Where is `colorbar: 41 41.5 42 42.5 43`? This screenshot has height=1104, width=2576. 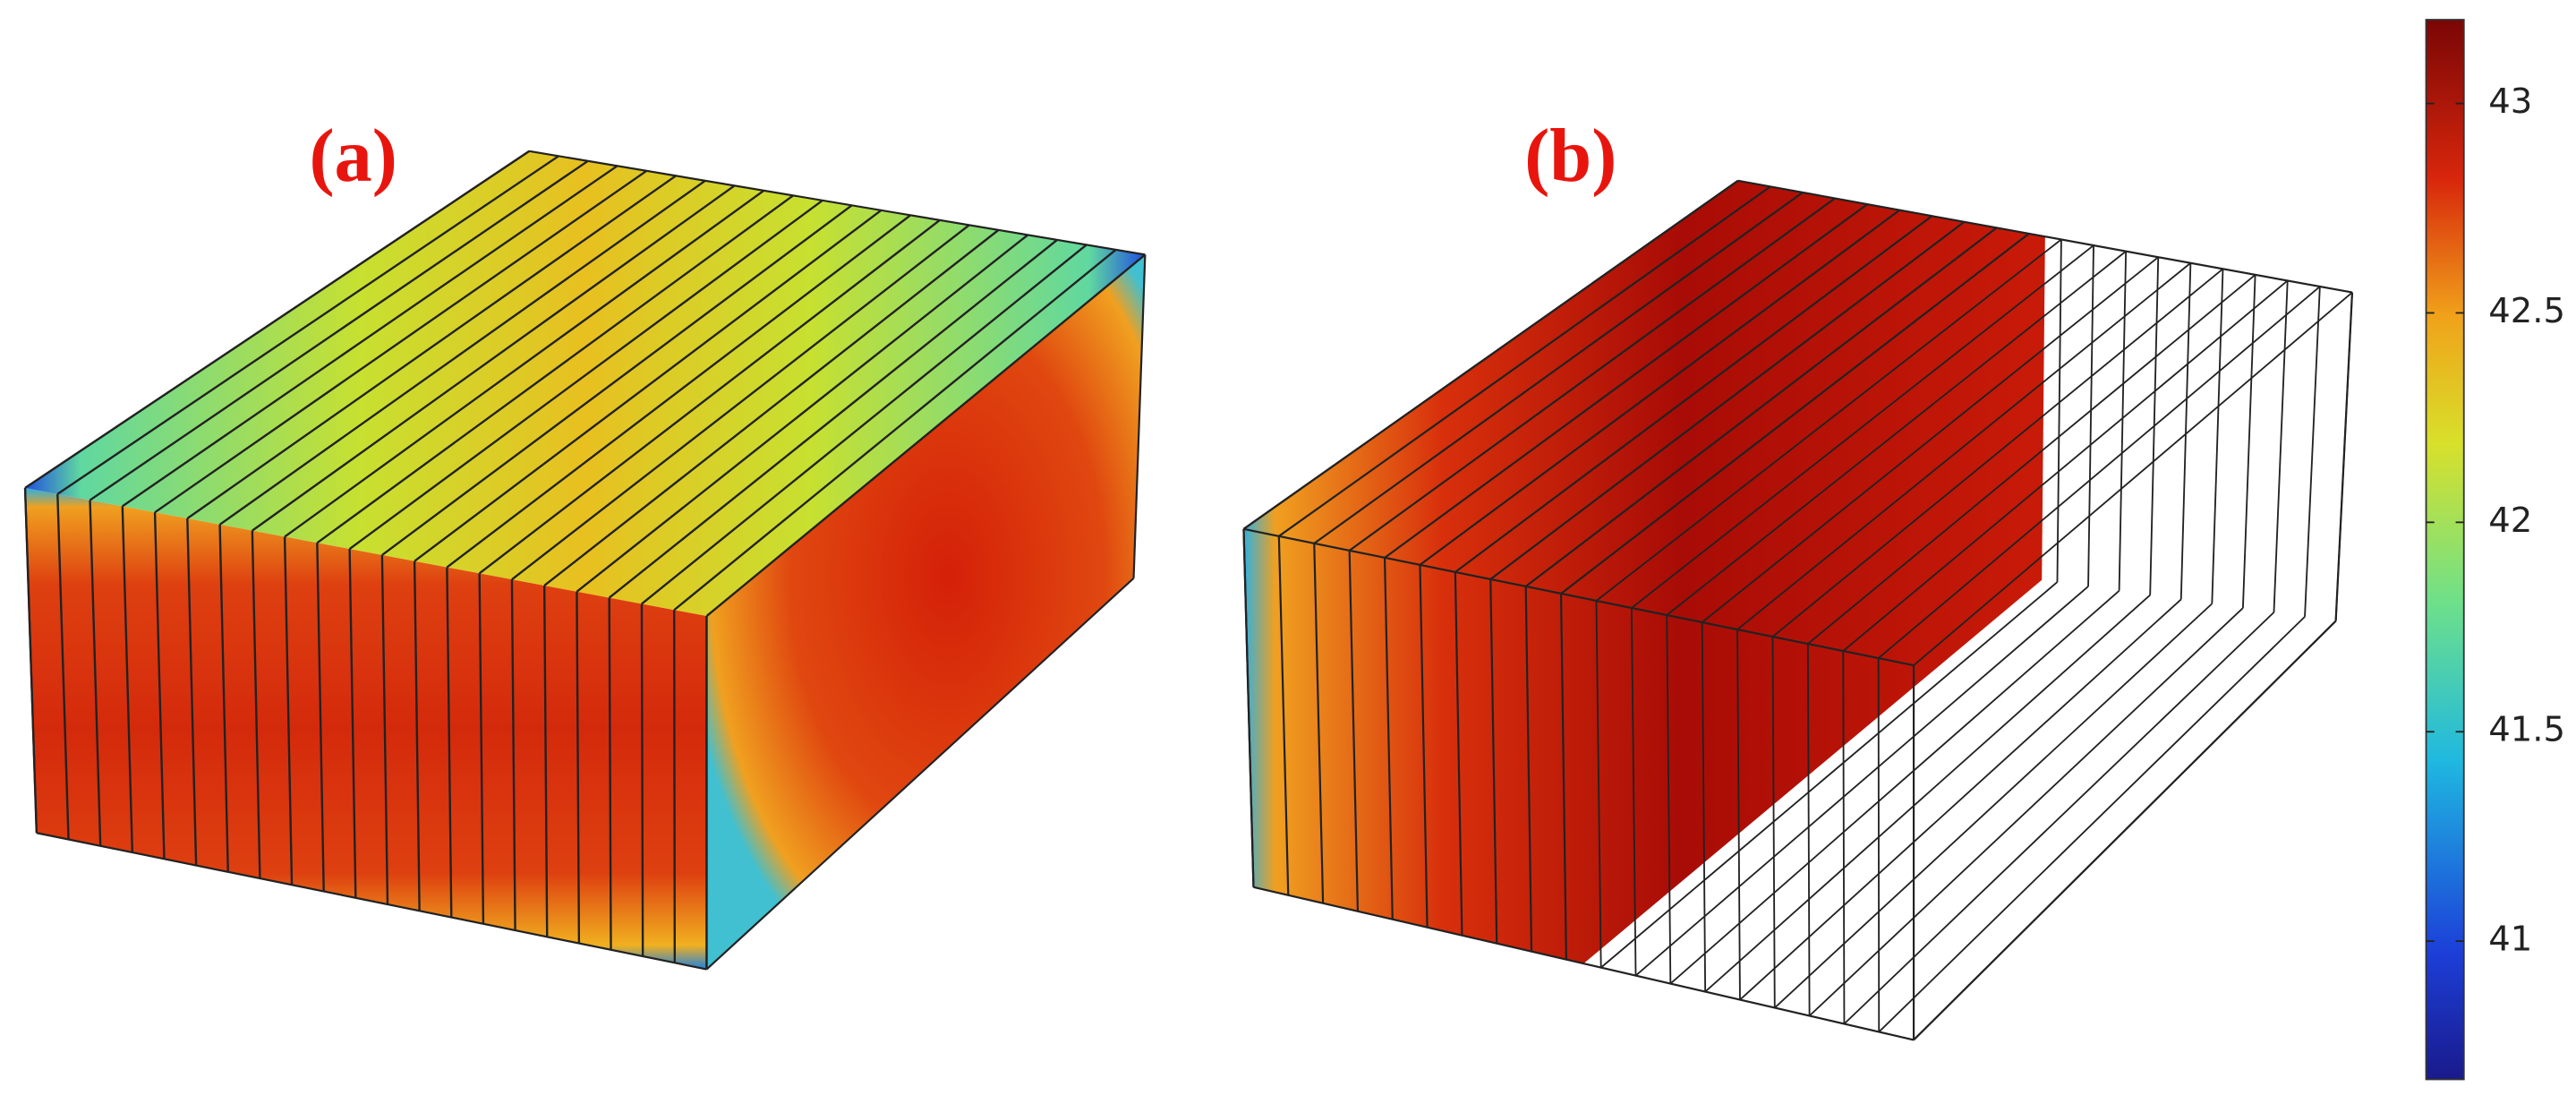
colorbar: 41 41.5 42 42.5 43 is located at coordinates (2495, 550).